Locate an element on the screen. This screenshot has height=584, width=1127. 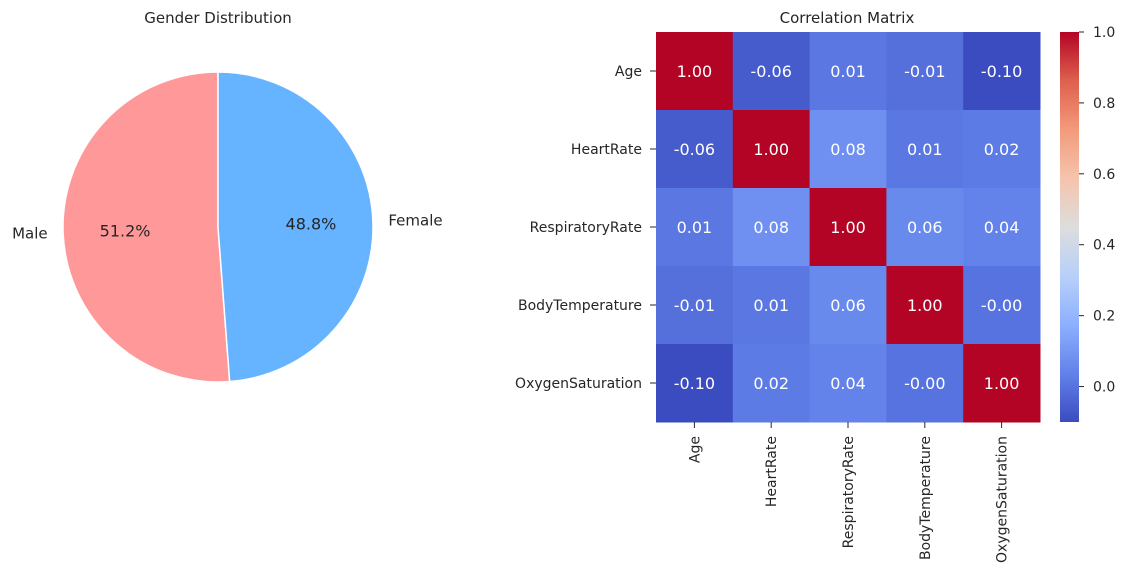
colorbar-tick-label: 0.4 is located at coordinates (1104, 246).